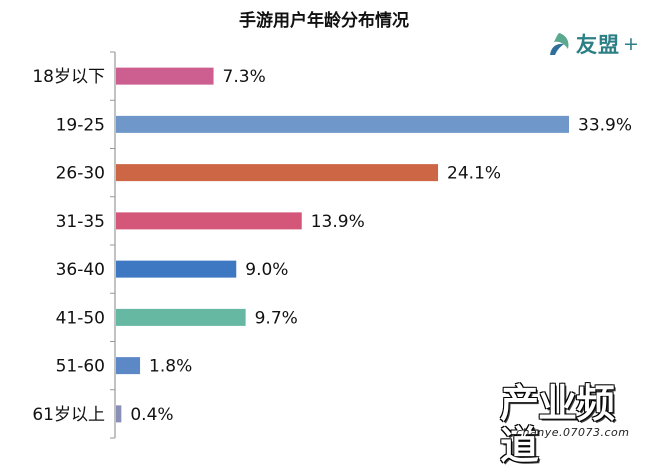 Image resolution: width=648 pixels, height=469 pixels. Describe the element at coordinates (324, 21) in the screenshot. I see `chart-title: 手游用户年龄分布情况` at that location.